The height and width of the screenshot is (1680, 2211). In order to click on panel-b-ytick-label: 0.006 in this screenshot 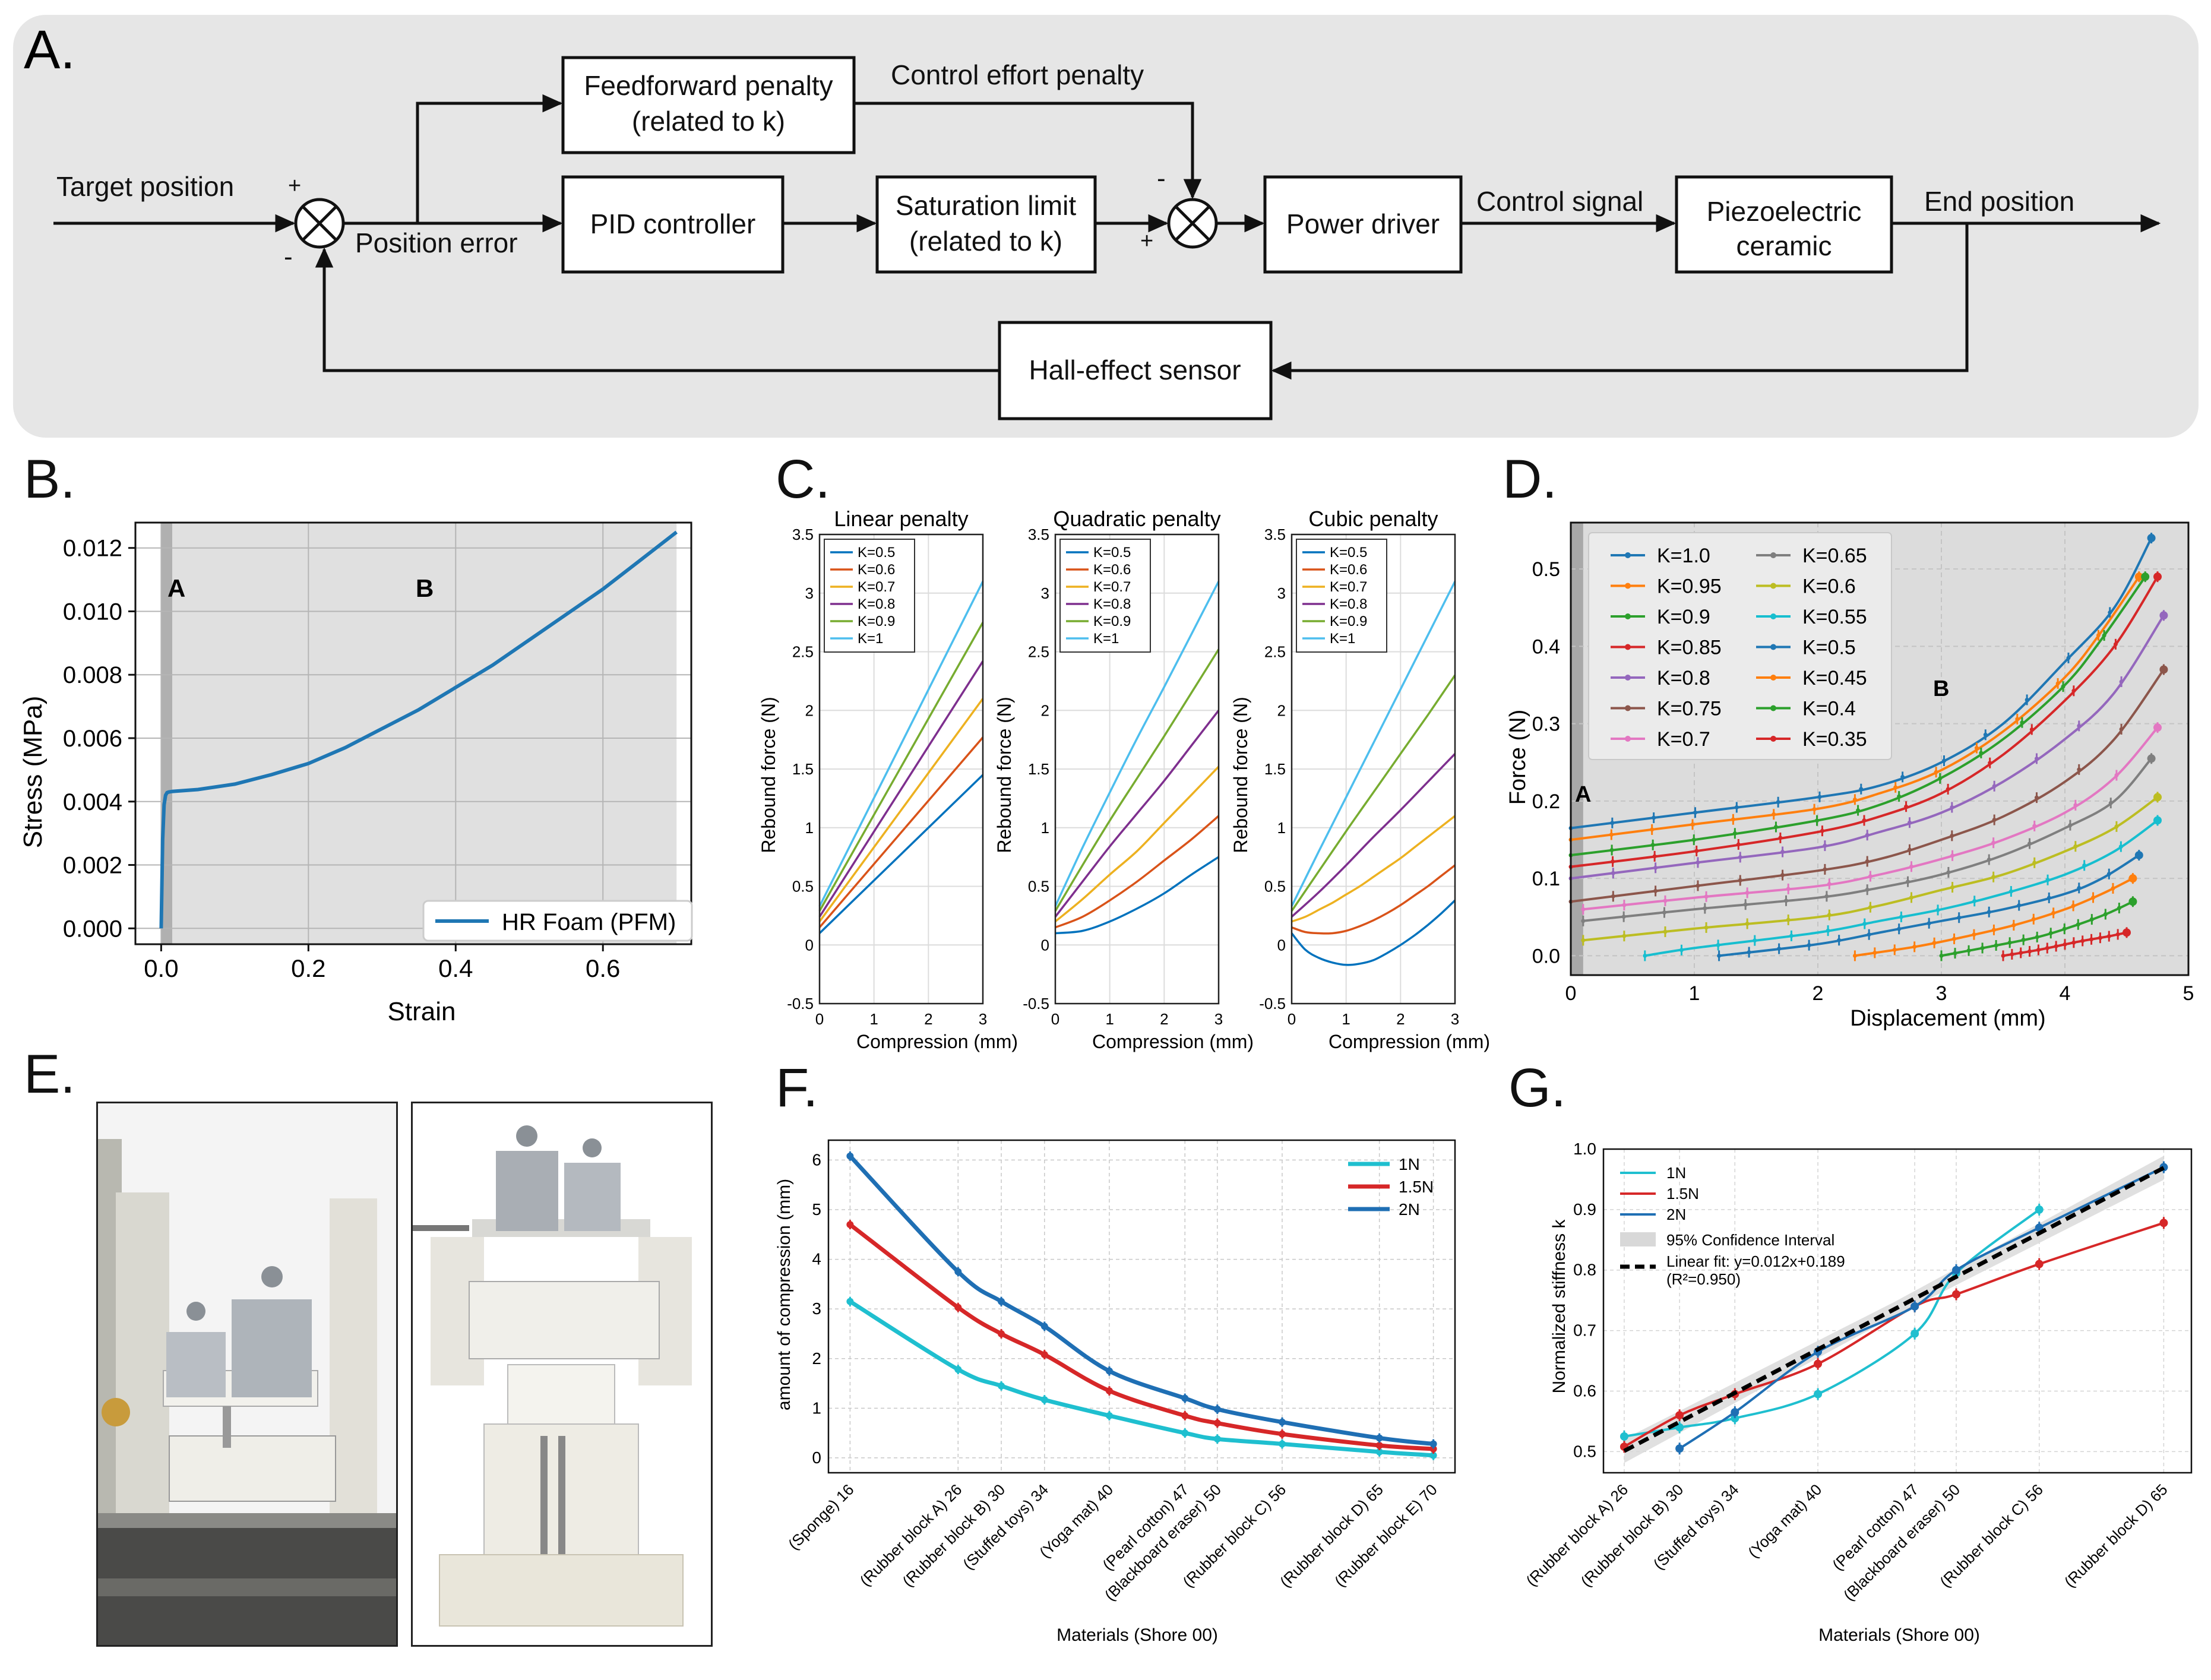, I will do `click(92, 739)`.